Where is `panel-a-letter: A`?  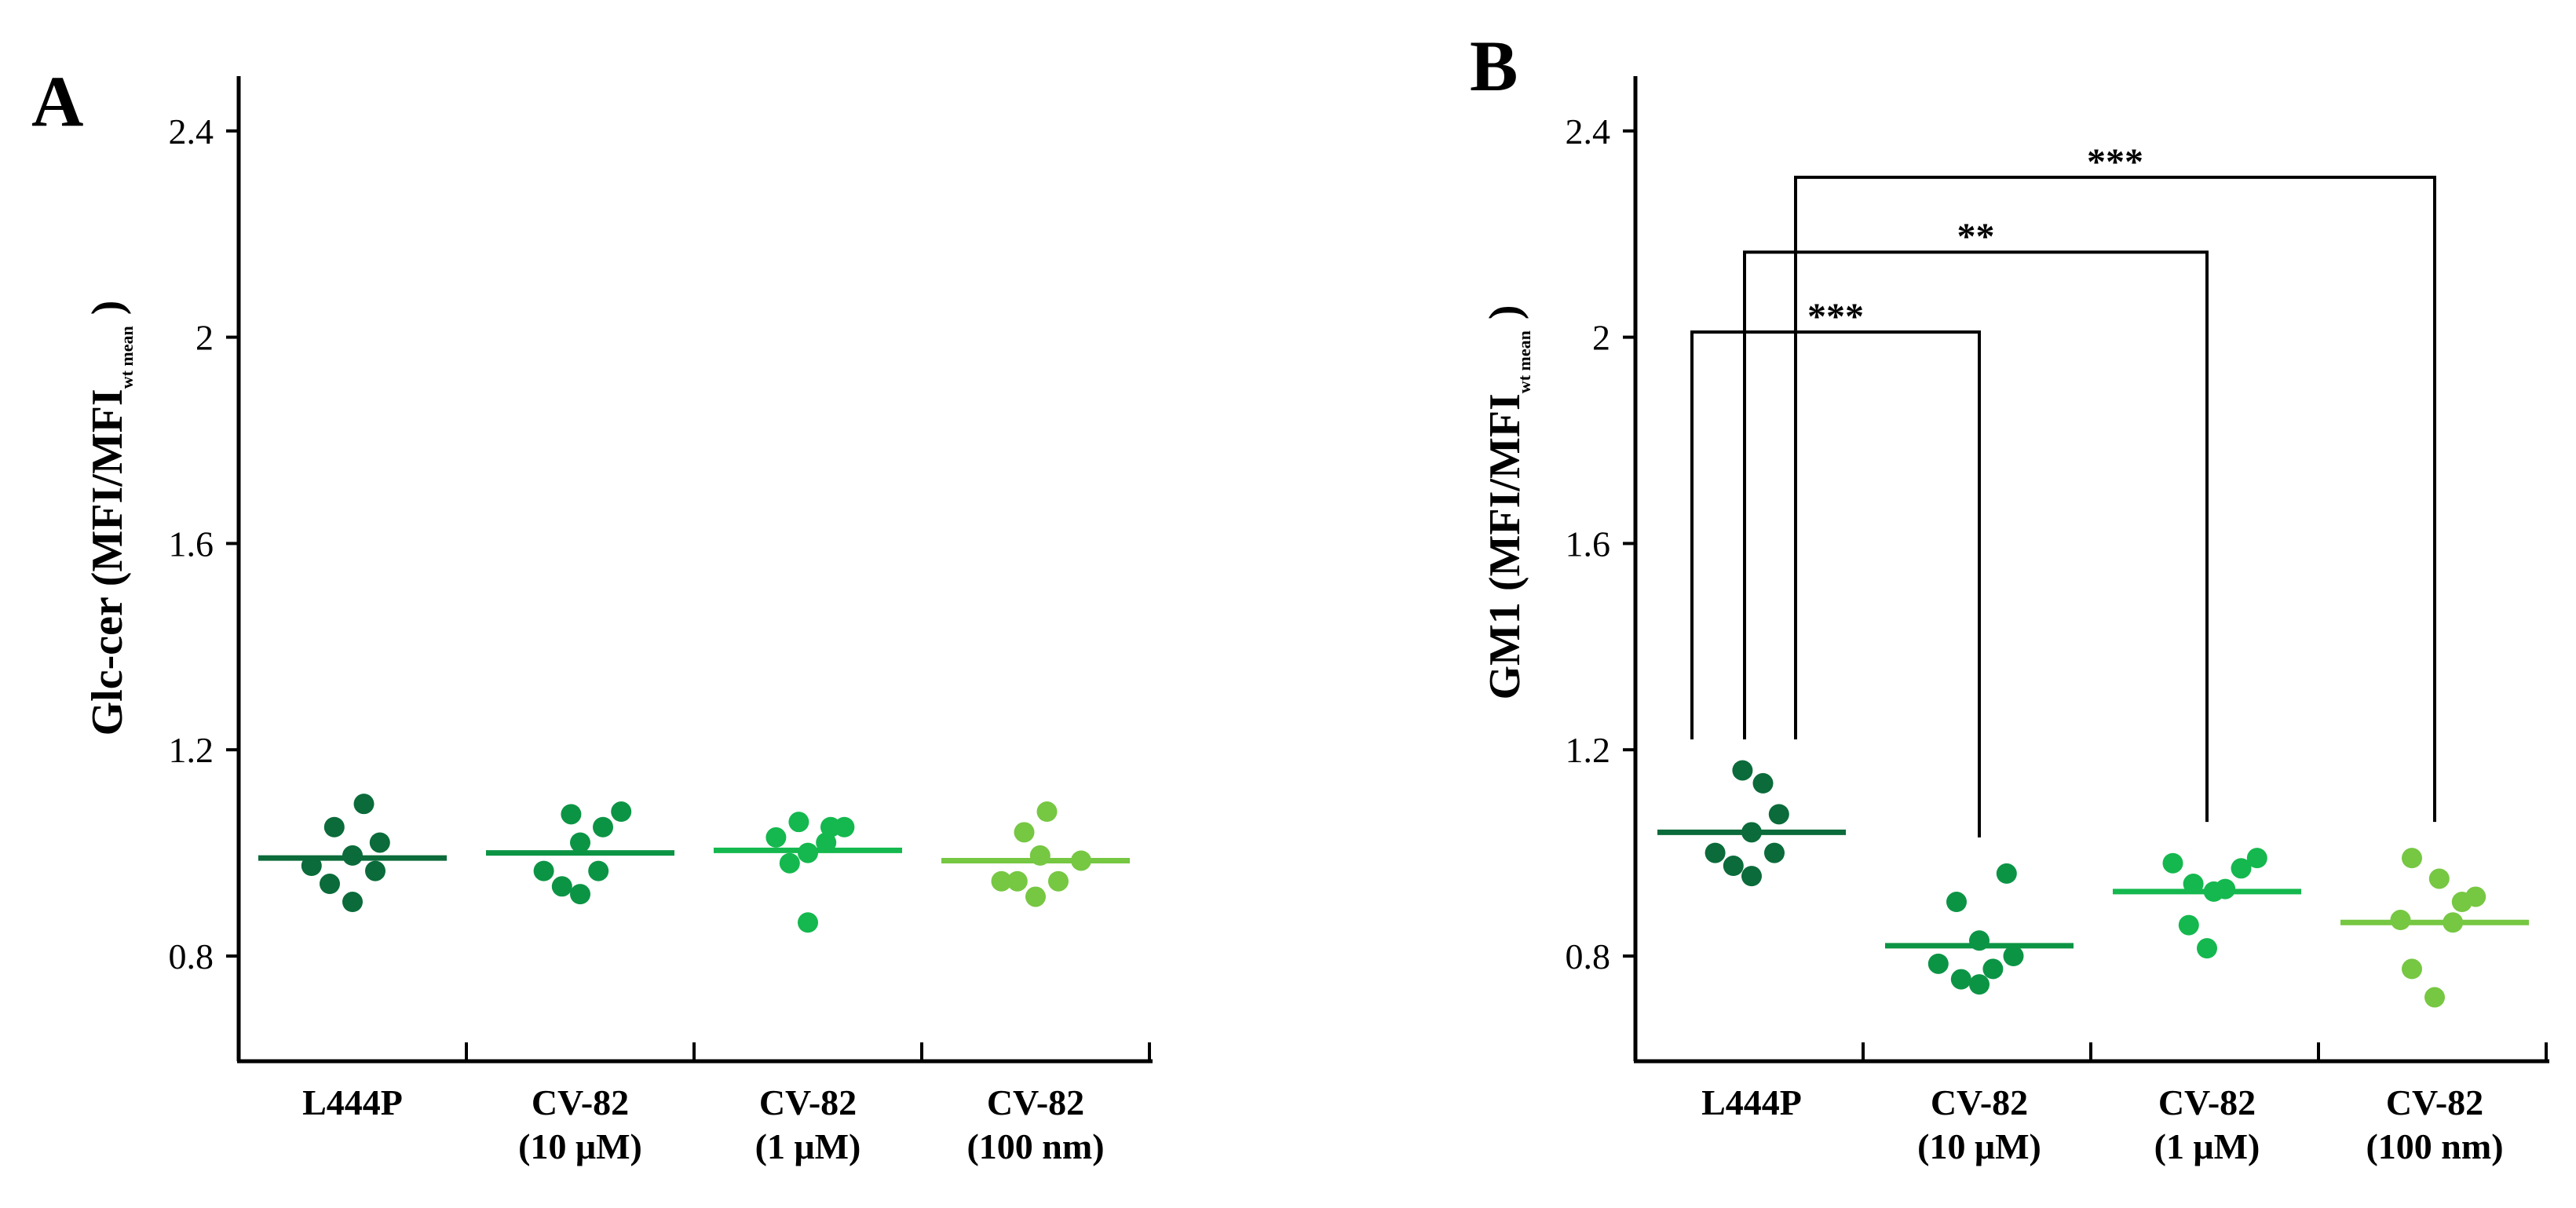
panel-a-letter: A is located at coordinates (57, 101).